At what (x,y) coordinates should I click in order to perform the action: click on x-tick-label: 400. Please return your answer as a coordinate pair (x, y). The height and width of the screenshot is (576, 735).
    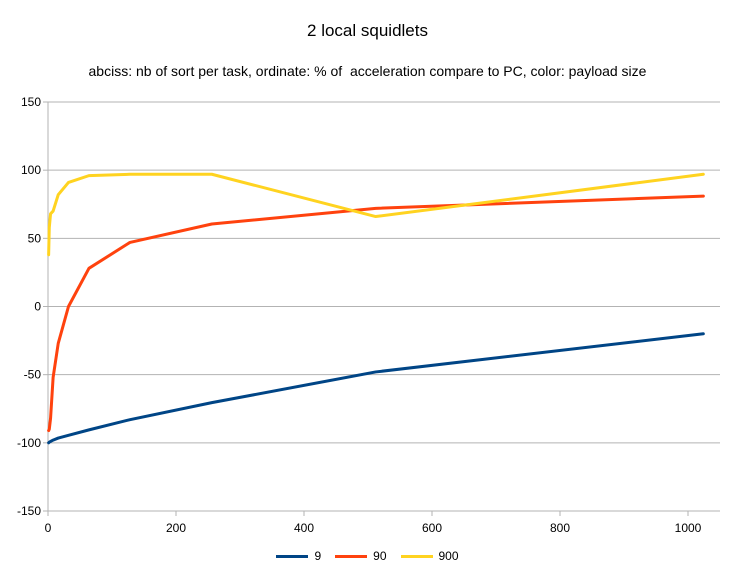
    Looking at the image, I should click on (304, 528).